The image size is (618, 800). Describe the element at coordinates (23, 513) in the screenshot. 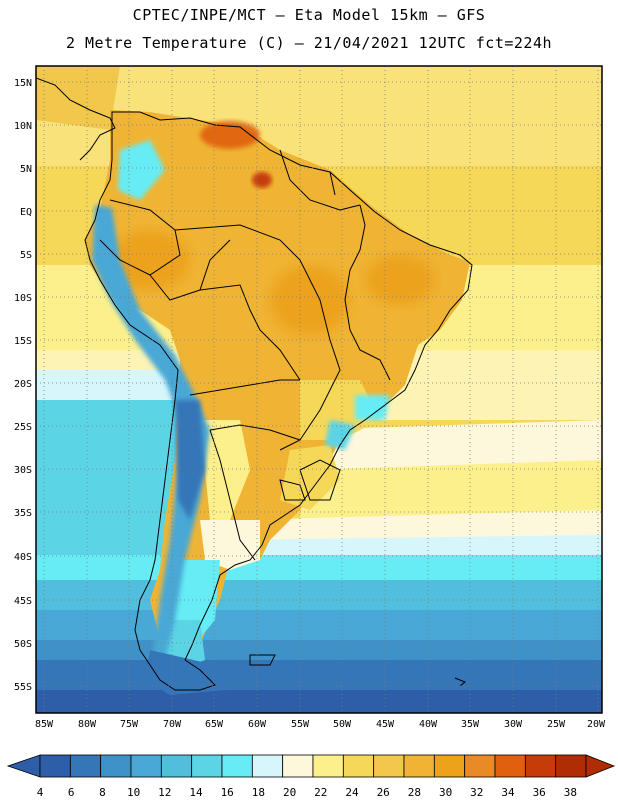

I see `lat-label: 35S` at that location.